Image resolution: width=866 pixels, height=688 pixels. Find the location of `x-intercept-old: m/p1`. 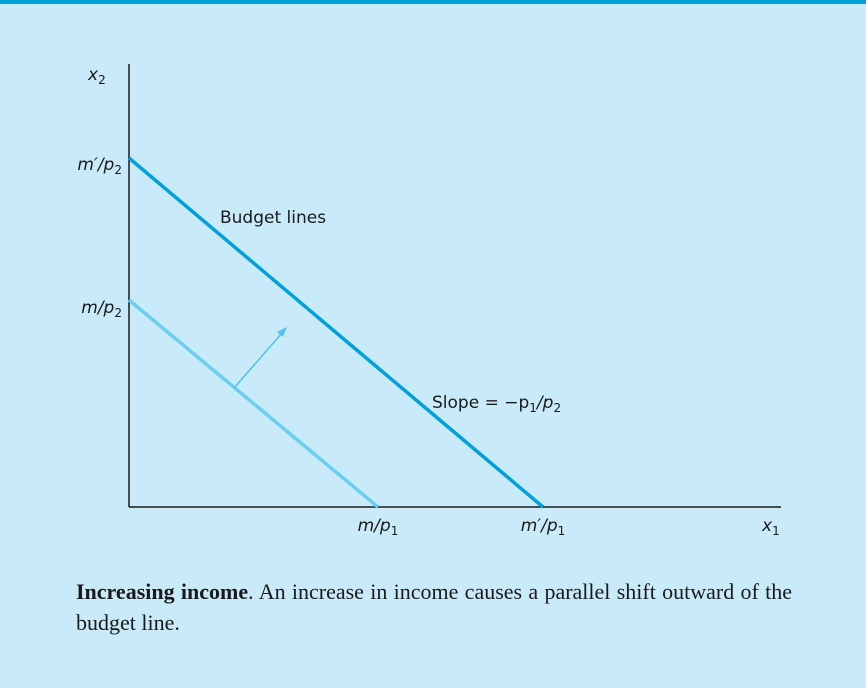

x-intercept-old: m/p1 is located at coordinates (378, 527).